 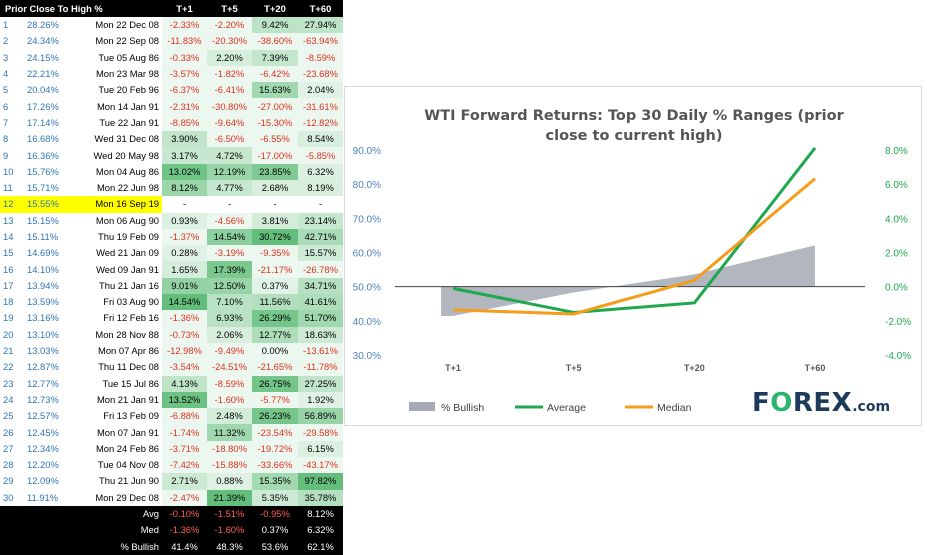 I want to click on return-t60: -5.85%, so click(x=320, y=155).